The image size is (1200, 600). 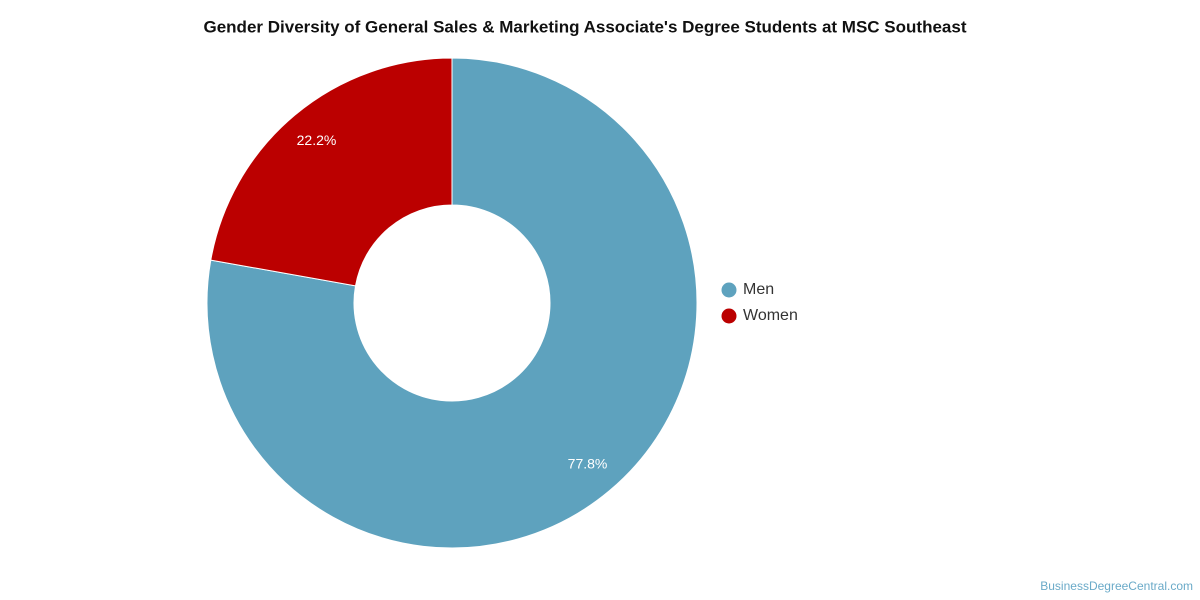 What do you see at coordinates (758, 289) in the screenshot?
I see `legend-label: Men` at bounding box center [758, 289].